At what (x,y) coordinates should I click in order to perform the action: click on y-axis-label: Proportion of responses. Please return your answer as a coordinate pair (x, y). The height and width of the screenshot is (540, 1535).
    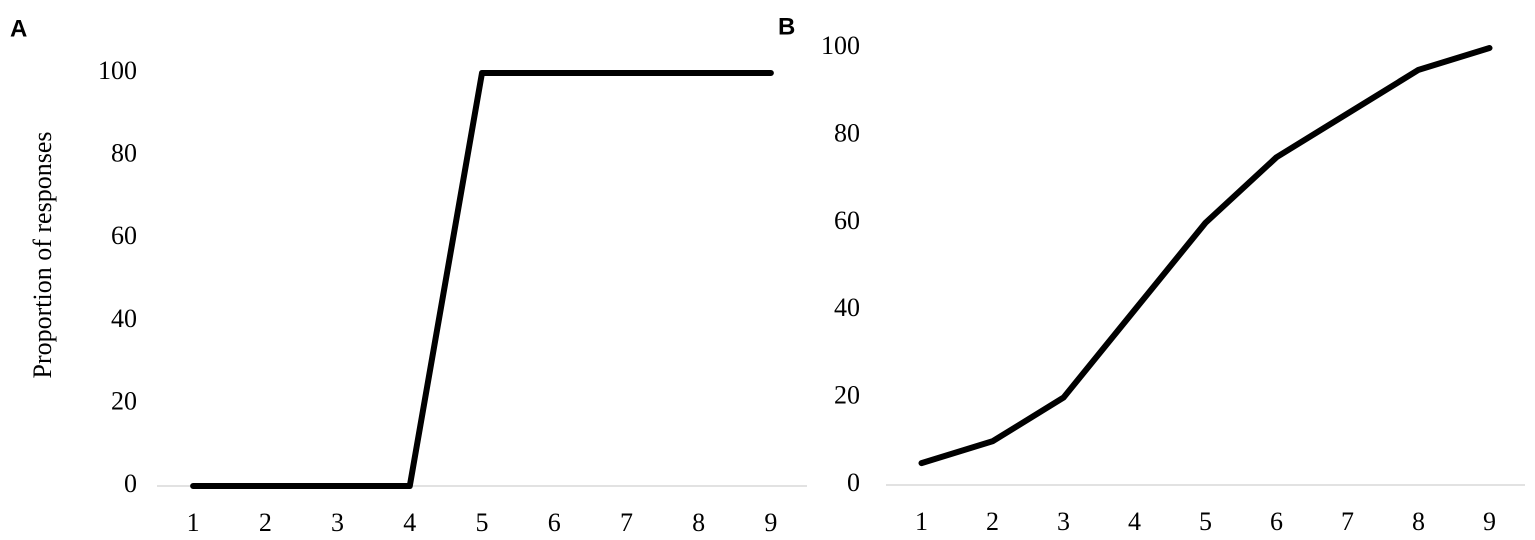
    Looking at the image, I should click on (42, 255).